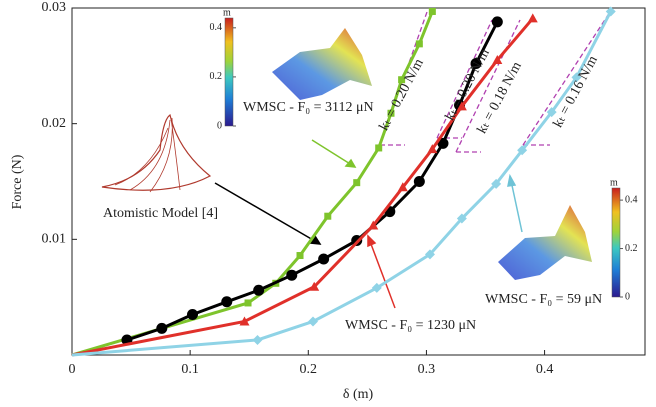  I want to click on x-tick-label: 0, so click(72, 369).